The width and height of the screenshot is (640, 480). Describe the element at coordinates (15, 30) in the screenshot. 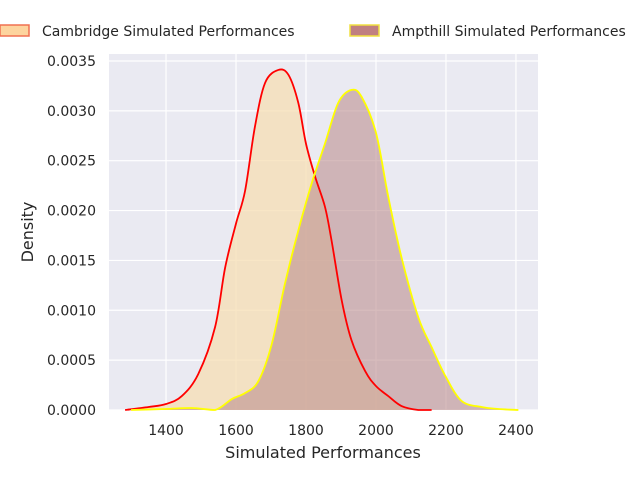

I see `legend-swatch-cambridge` at that location.